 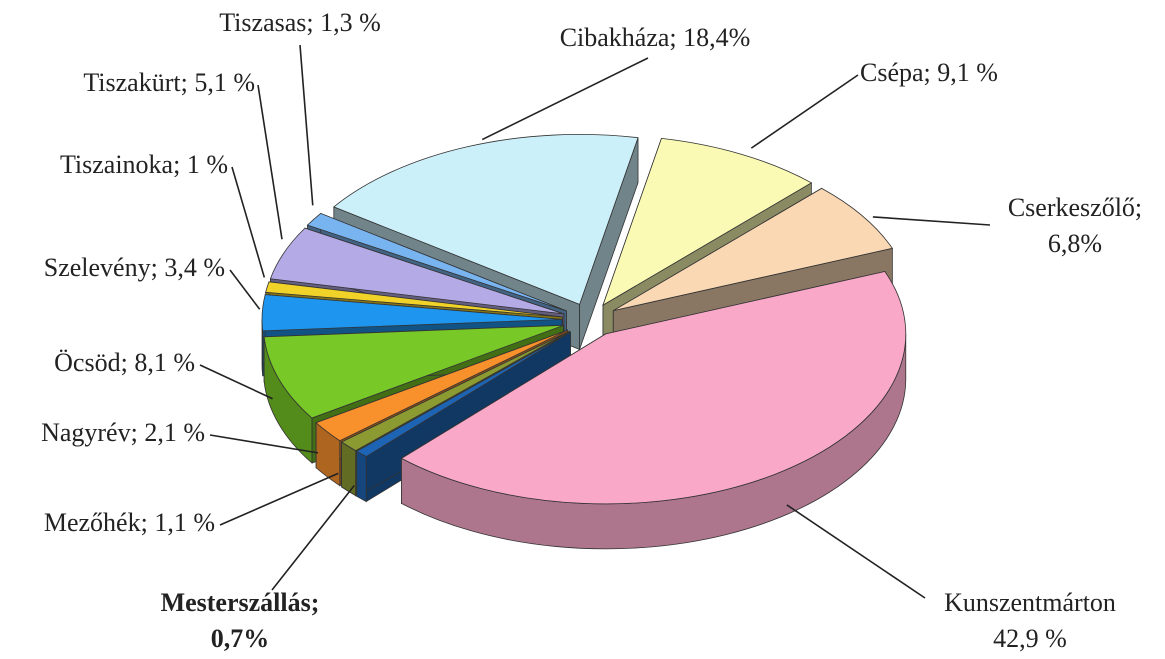 I want to click on slice-value-label: 2,1 %, so click(x=174, y=432).